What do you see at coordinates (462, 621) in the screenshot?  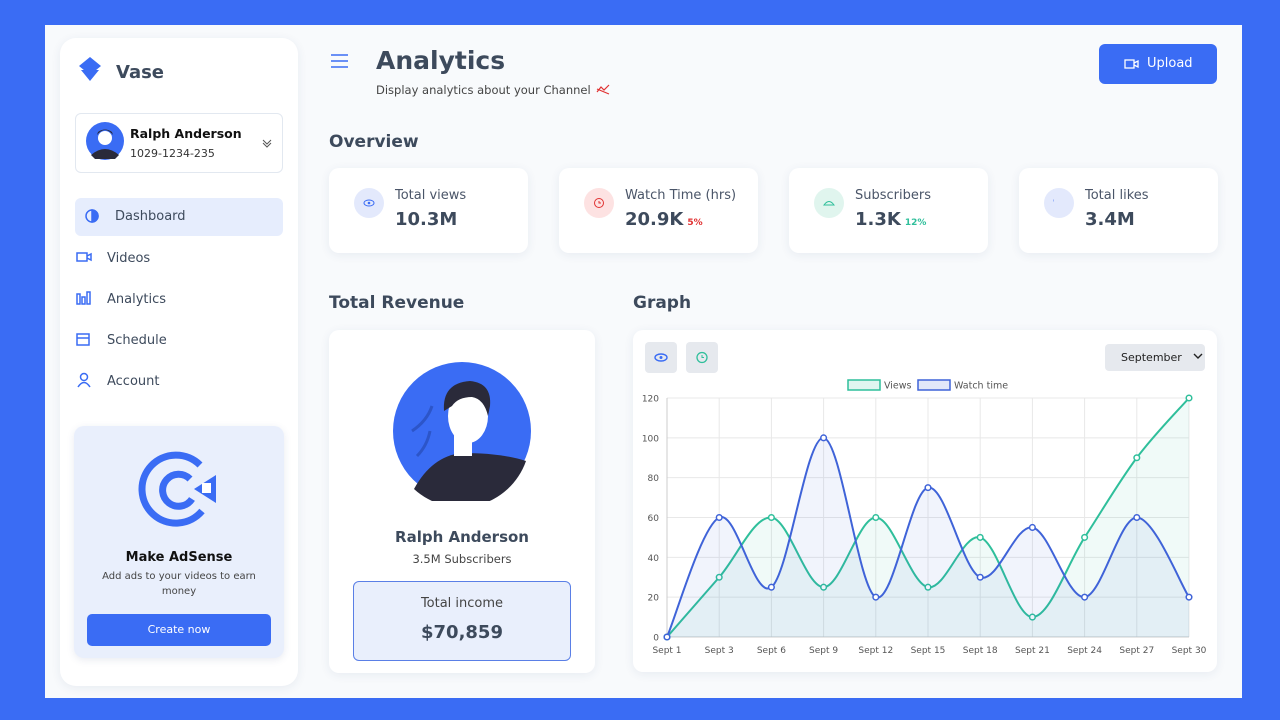 I see `income-box` at bounding box center [462, 621].